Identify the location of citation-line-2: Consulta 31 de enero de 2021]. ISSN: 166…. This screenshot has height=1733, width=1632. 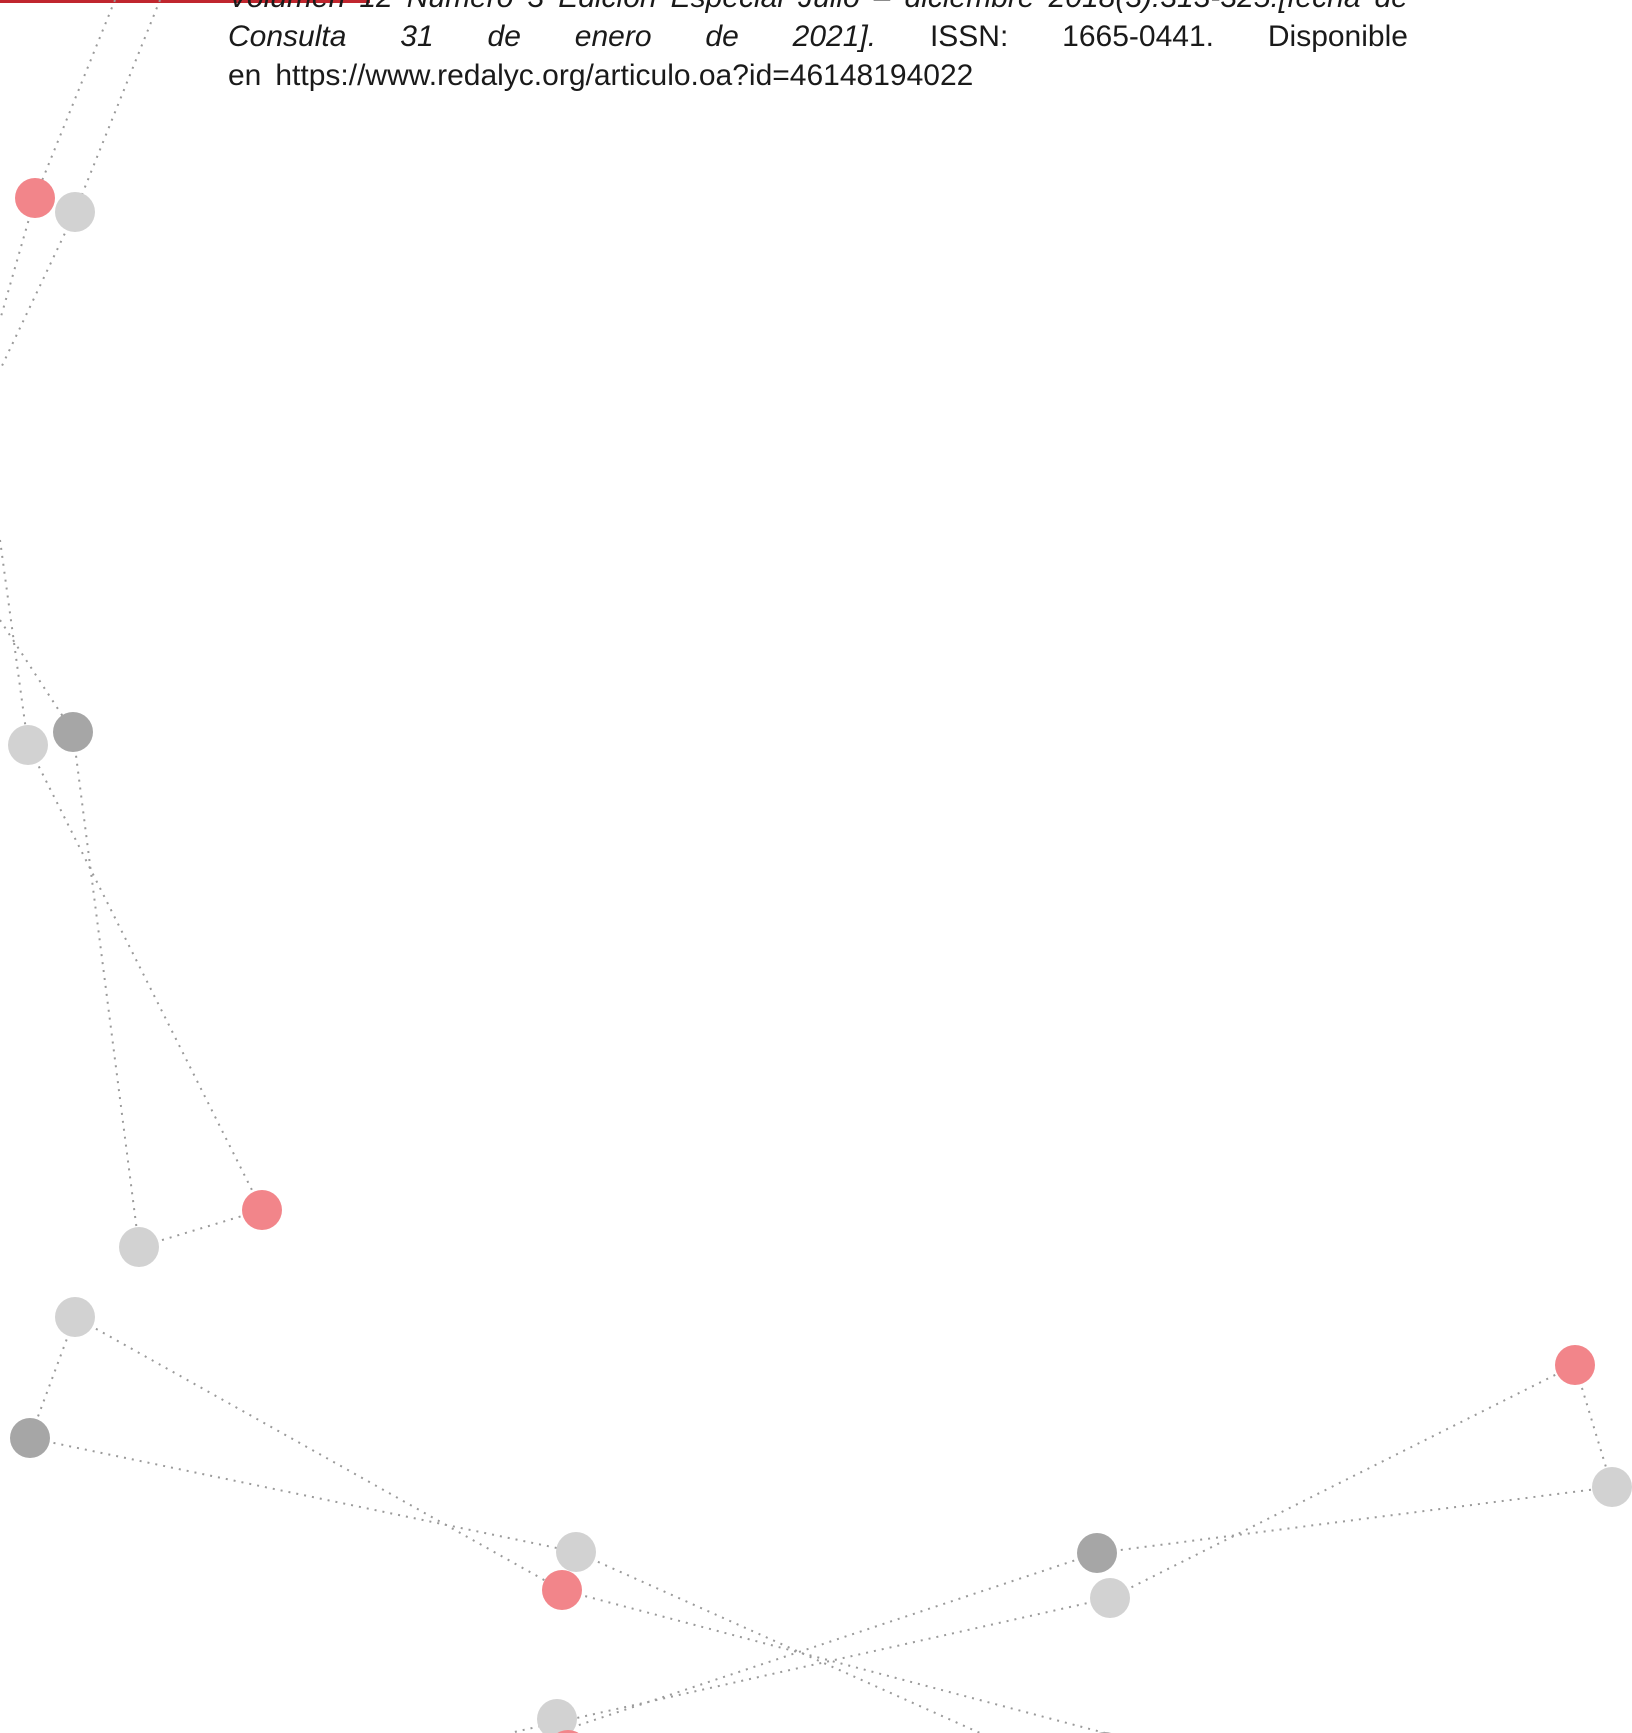
(818, 36).